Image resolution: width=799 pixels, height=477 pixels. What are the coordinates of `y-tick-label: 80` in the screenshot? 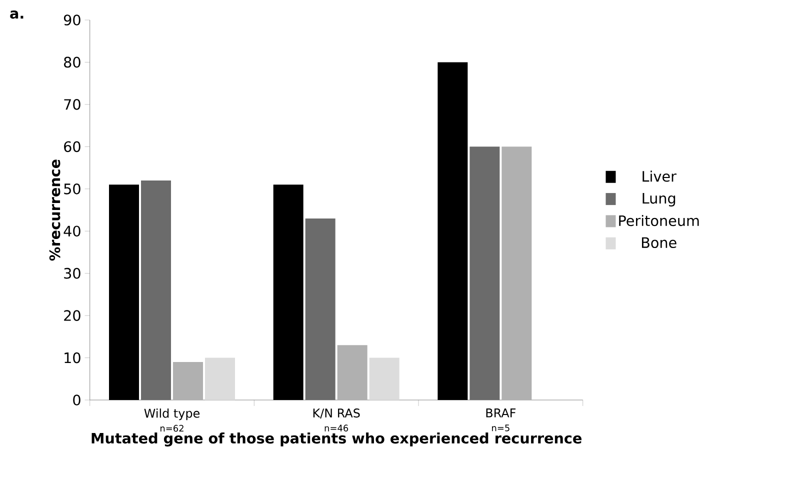 It's located at (72, 62).